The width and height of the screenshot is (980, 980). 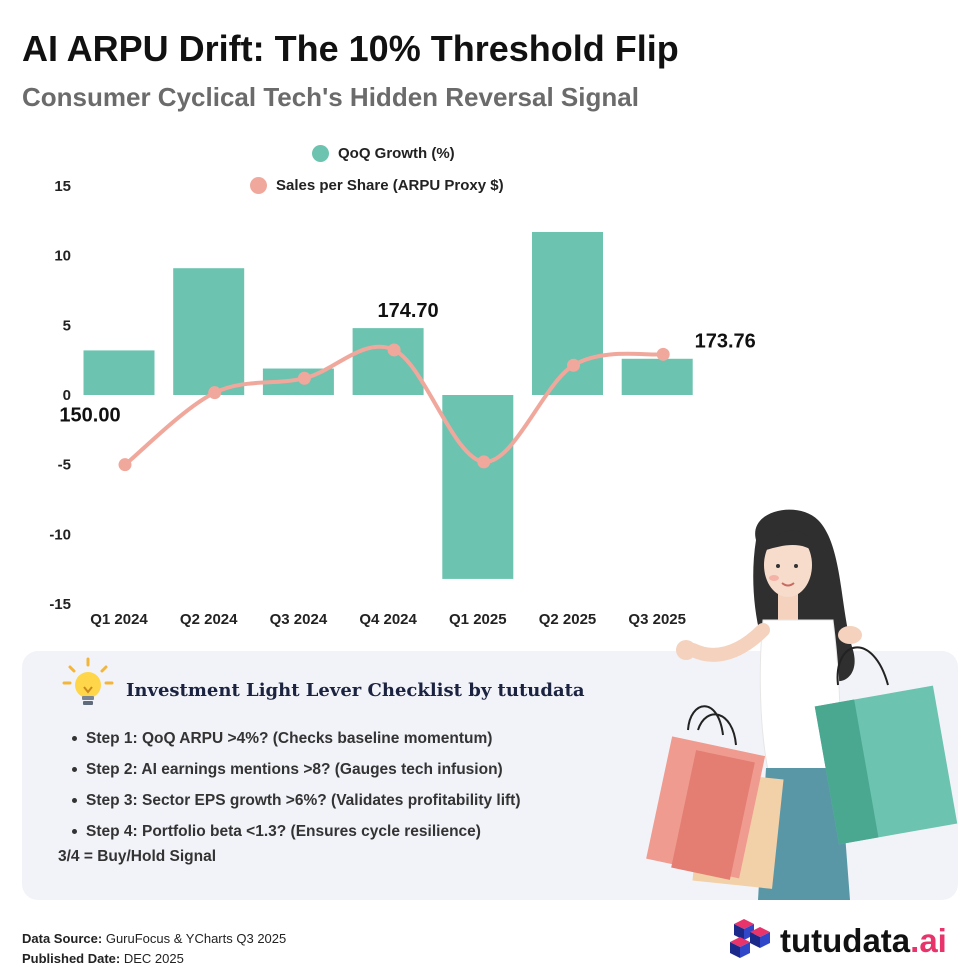 What do you see at coordinates (215, 393) in the screenshot?
I see `arpu-point-q2-2024` at bounding box center [215, 393].